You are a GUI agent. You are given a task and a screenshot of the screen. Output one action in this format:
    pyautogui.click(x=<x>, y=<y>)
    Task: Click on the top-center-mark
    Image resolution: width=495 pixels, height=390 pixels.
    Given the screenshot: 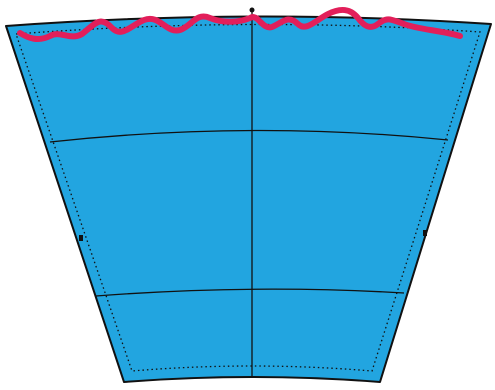 What is the action you would take?
    pyautogui.click(x=252, y=10)
    